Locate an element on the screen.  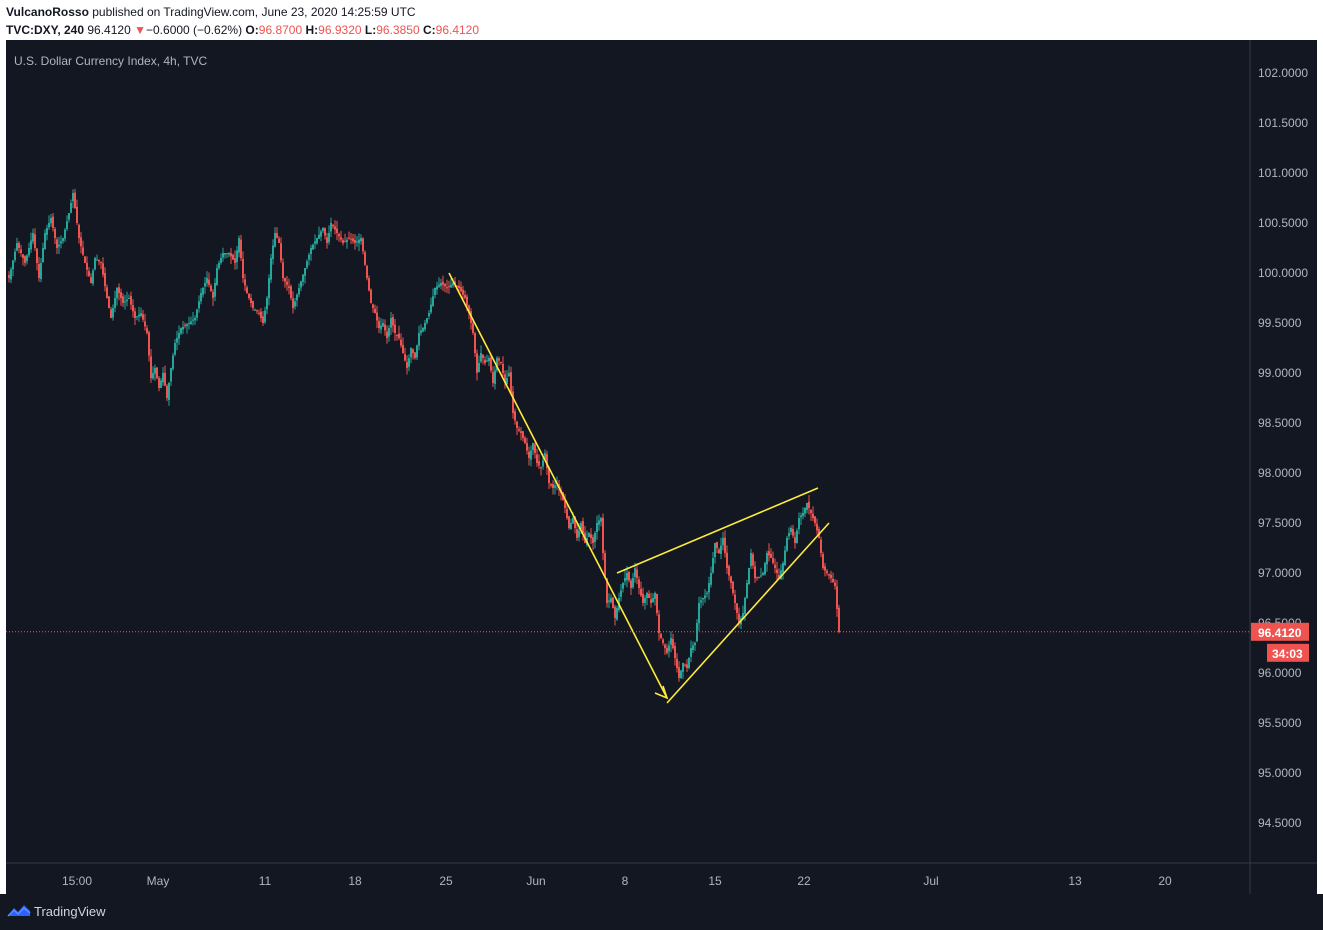
low-label: L: is located at coordinates (370, 30).